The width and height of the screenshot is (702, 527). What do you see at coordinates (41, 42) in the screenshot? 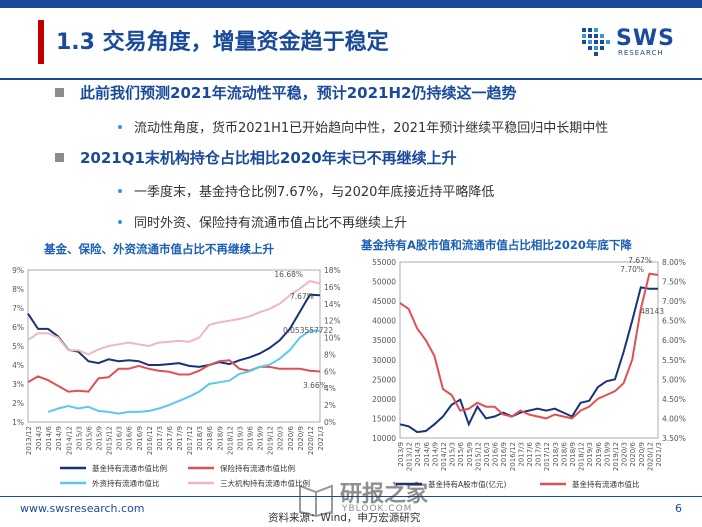
I see `title-accent` at bounding box center [41, 42].